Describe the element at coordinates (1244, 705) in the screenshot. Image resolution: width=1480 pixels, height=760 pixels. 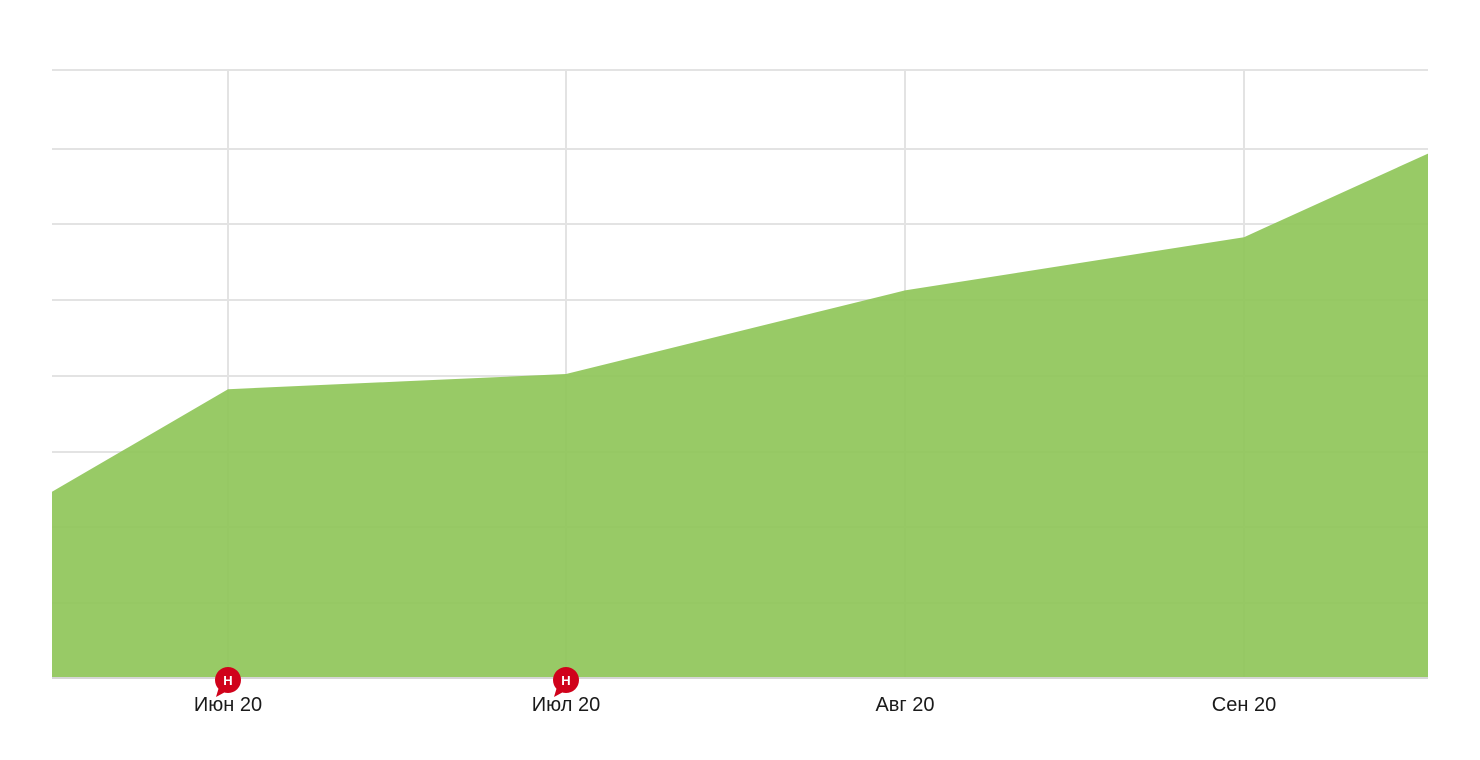
I see `x-tick-label: Сен 20` at that location.